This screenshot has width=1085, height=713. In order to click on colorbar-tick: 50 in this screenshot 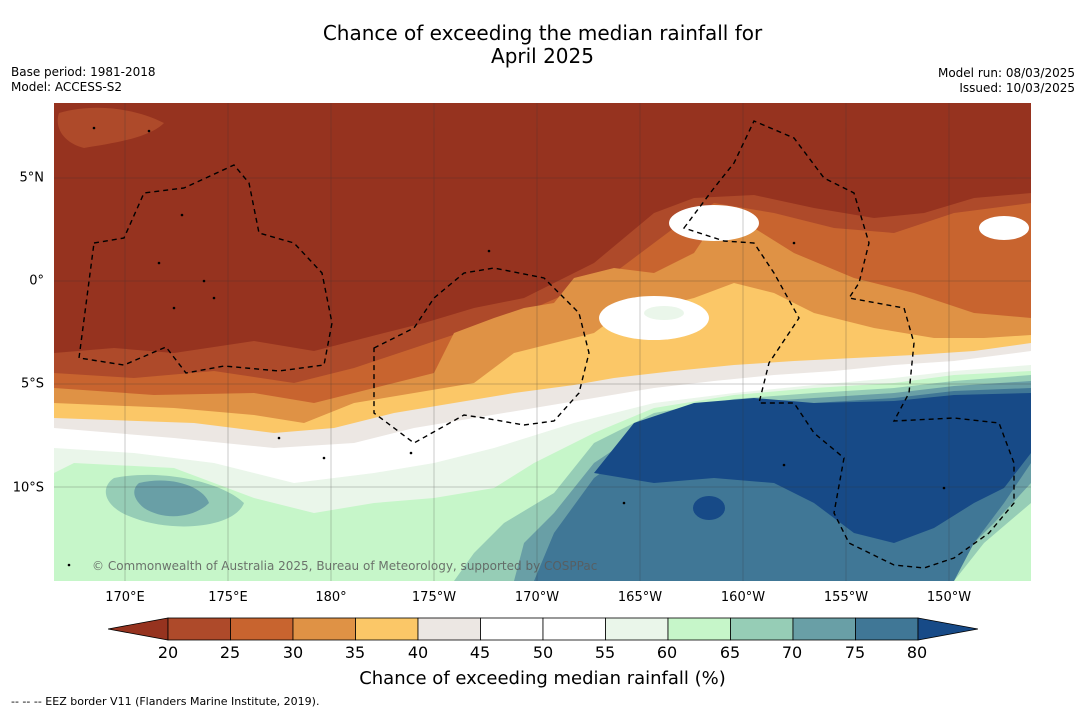, I will do `click(543, 652)`.